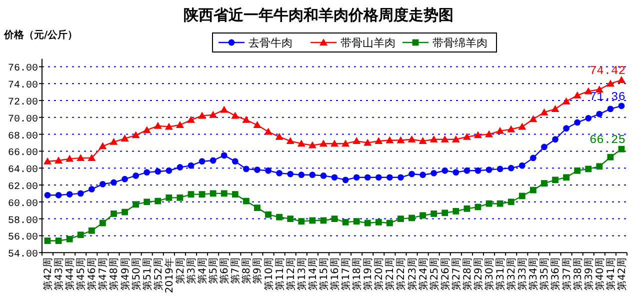 The image size is (637, 301). I want to click on x-tick-label: 第23周, so click(412, 274).